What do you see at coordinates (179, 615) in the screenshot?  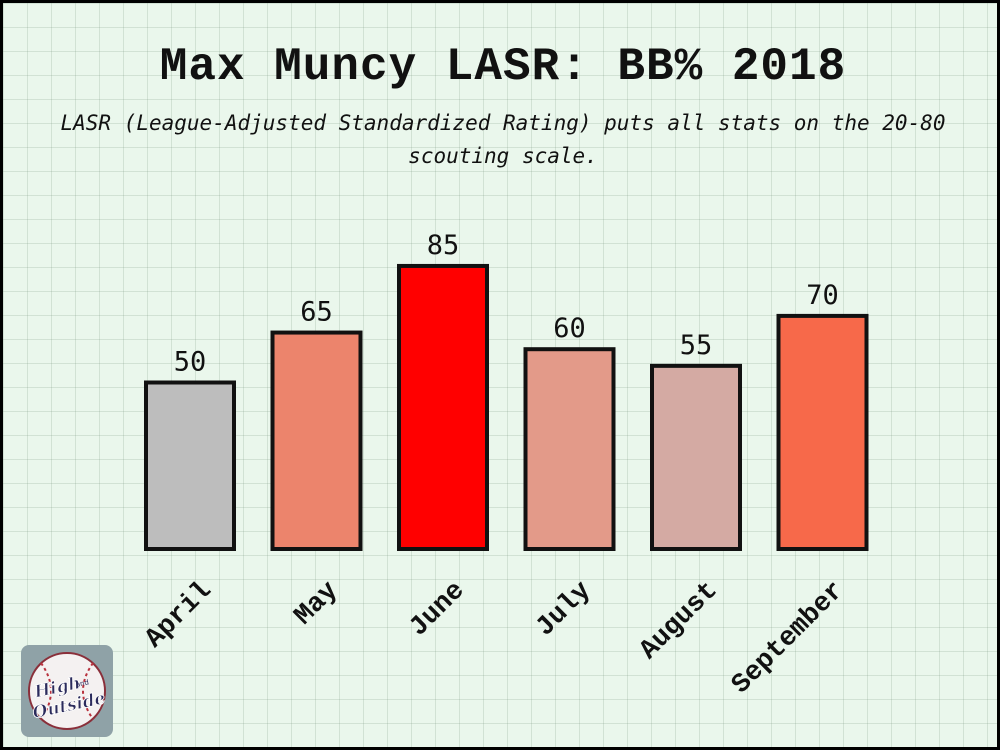 I see `x-tick-label-april: April` at bounding box center [179, 615].